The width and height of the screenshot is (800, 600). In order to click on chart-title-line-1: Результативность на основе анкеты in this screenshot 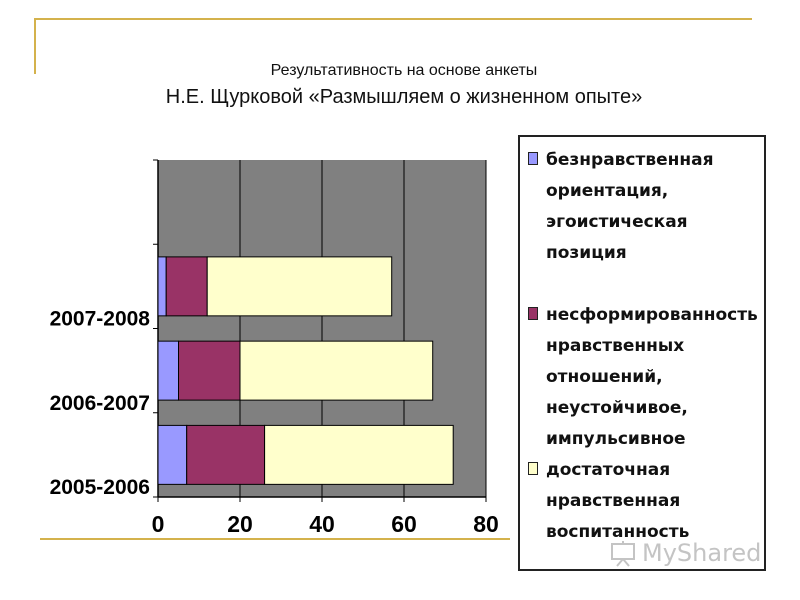, I will do `click(404, 70)`.